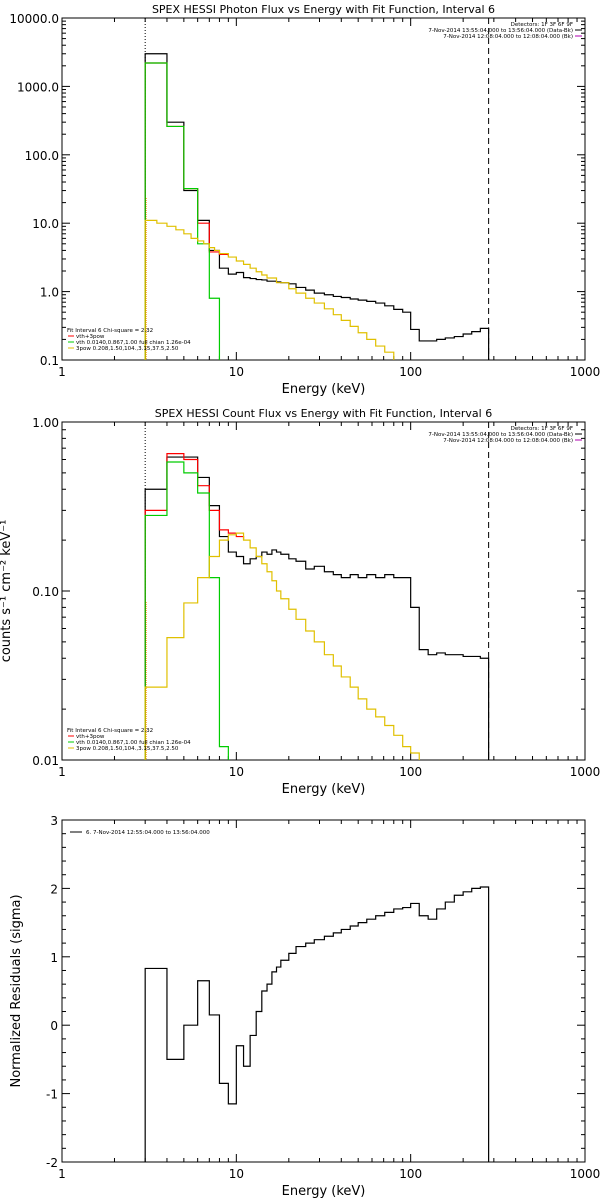 This screenshot has width=600, height=1200. Describe the element at coordinates (49, 361) in the screenshot. I see `y-tick-label: 0.1` at that location.